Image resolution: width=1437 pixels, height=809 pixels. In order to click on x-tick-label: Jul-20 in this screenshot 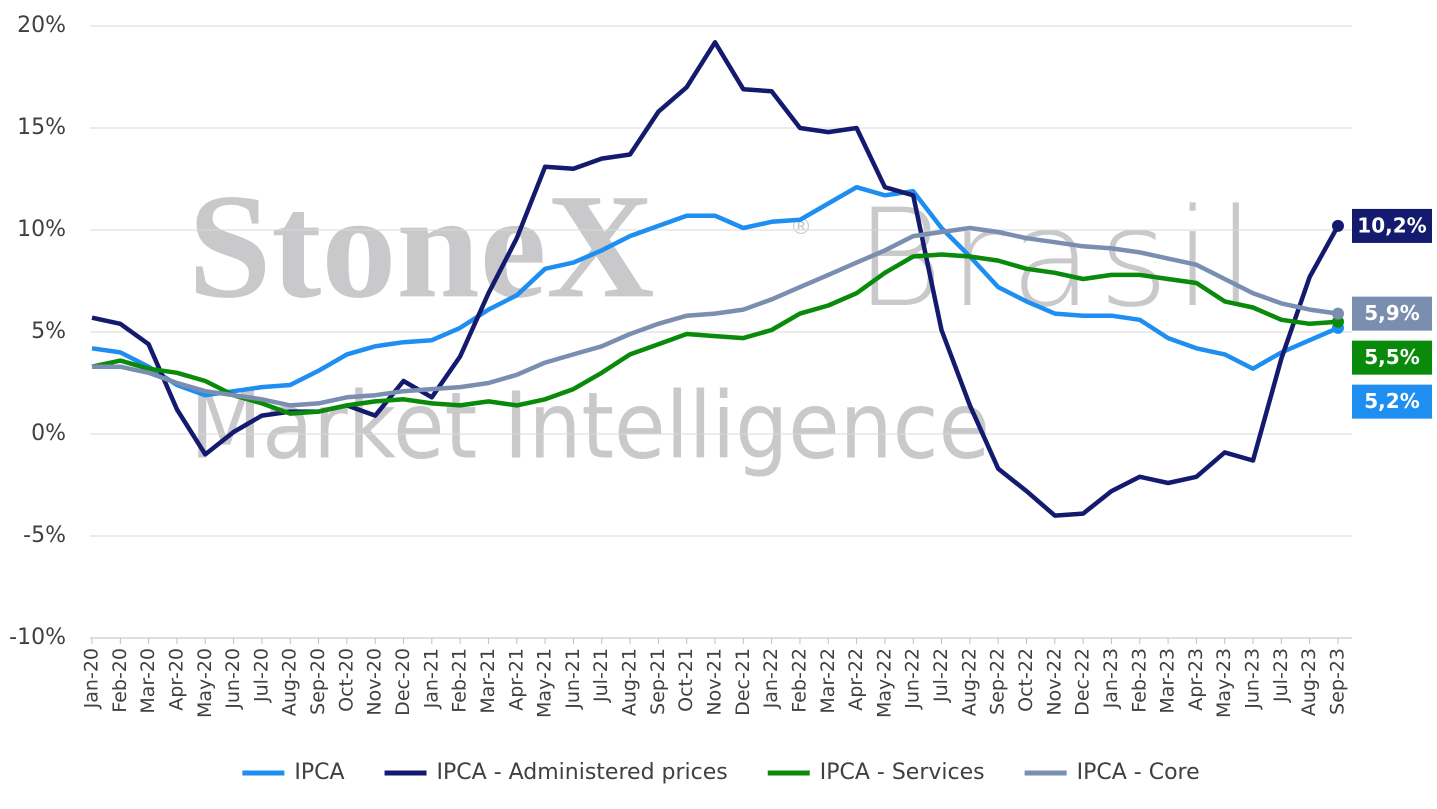, I will do `click(261, 675)`.